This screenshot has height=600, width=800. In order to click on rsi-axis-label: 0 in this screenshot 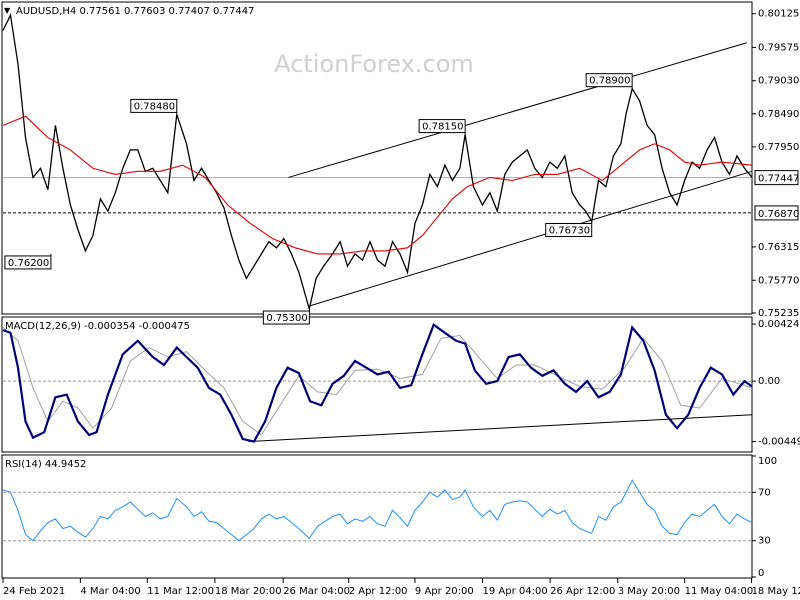, I will do `click(761, 573)`.